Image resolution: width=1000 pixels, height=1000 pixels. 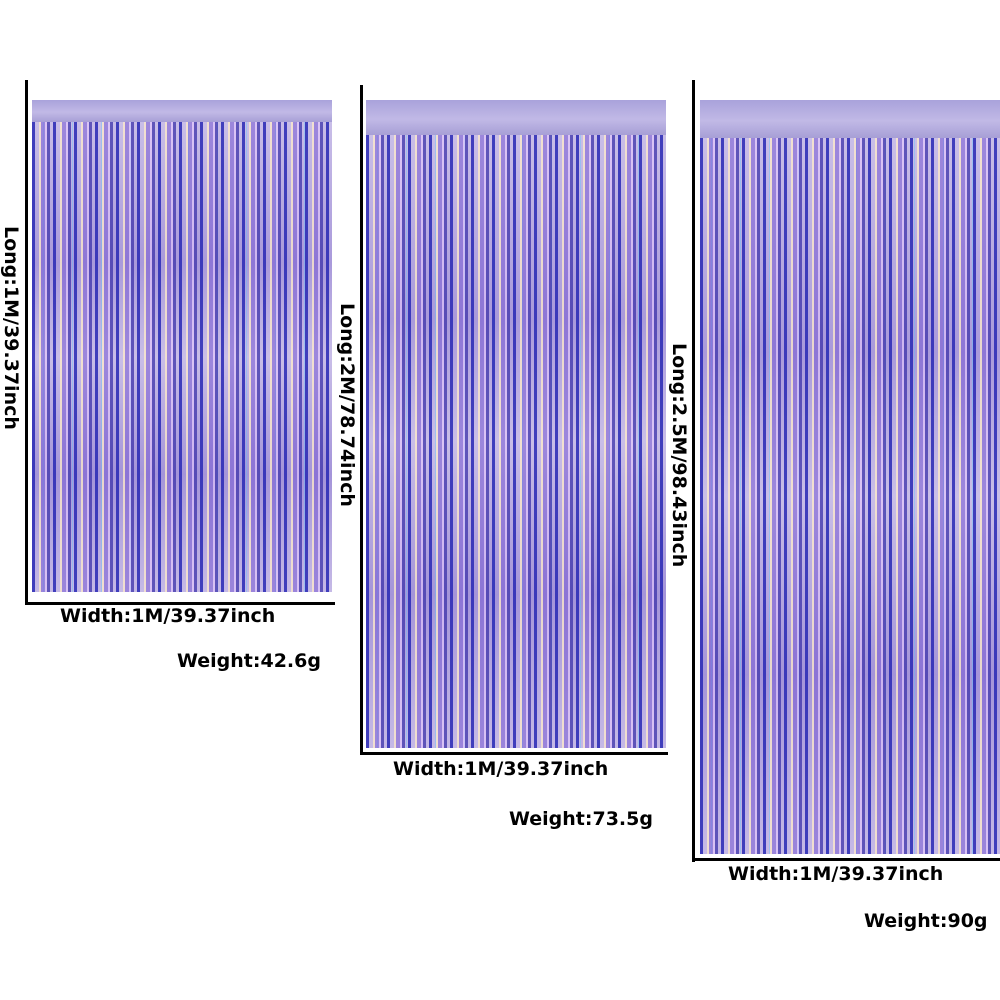 What do you see at coordinates (926, 921) in the screenshot?
I see `weight-label: Weight:90g` at bounding box center [926, 921].